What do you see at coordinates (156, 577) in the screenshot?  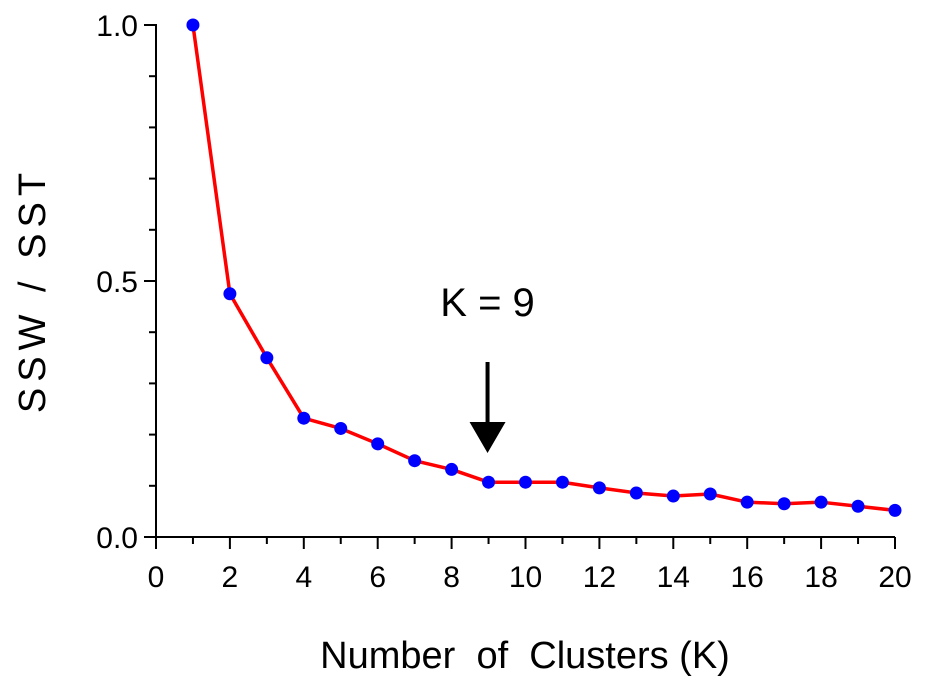 I see `x-tick-label: 0` at bounding box center [156, 577].